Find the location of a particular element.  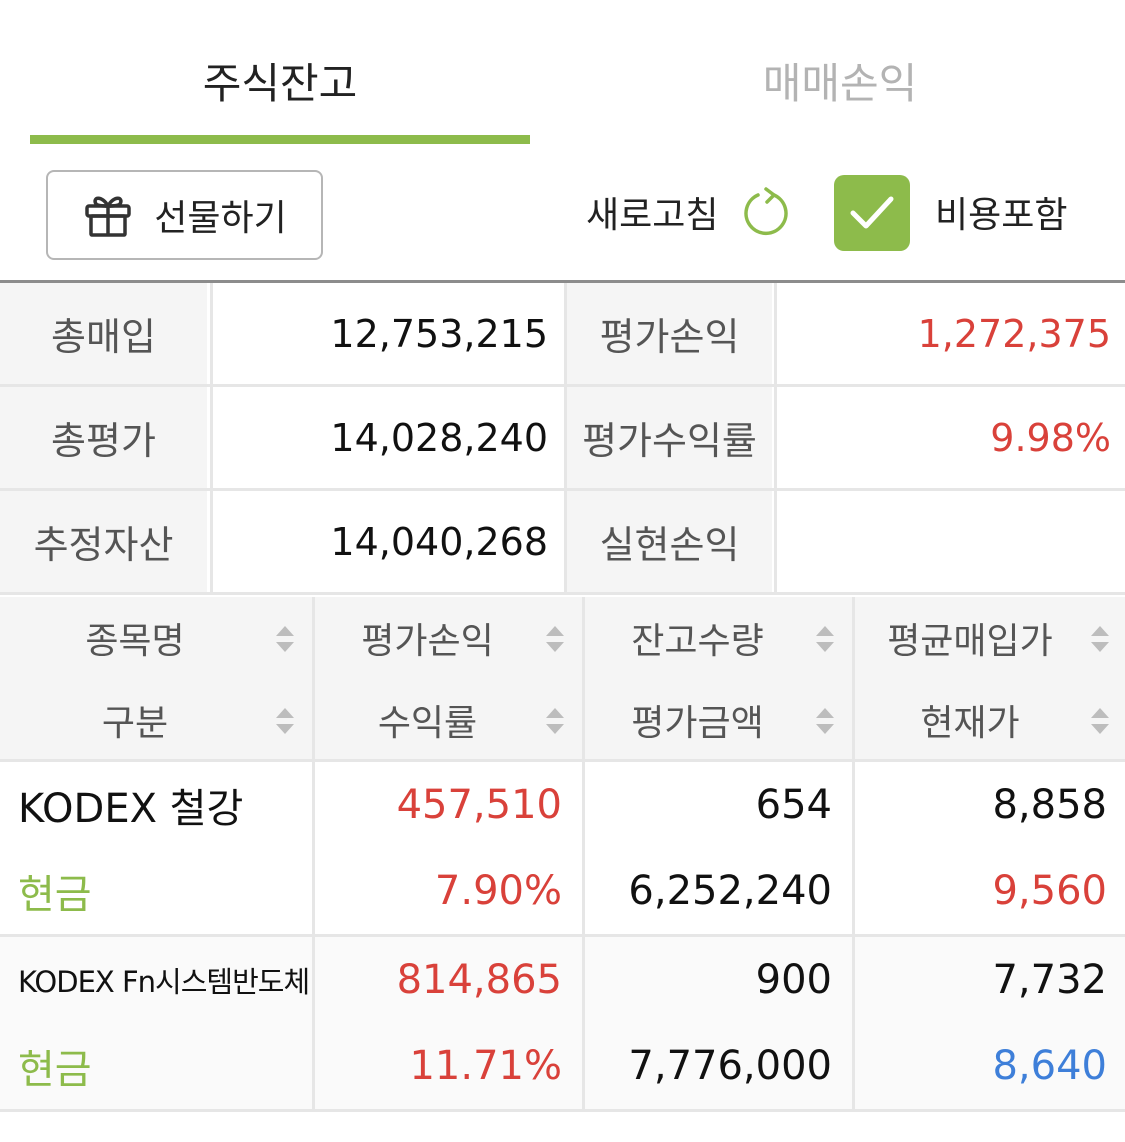

summary-value: 14,028,240 is located at coordinates (386, 437).